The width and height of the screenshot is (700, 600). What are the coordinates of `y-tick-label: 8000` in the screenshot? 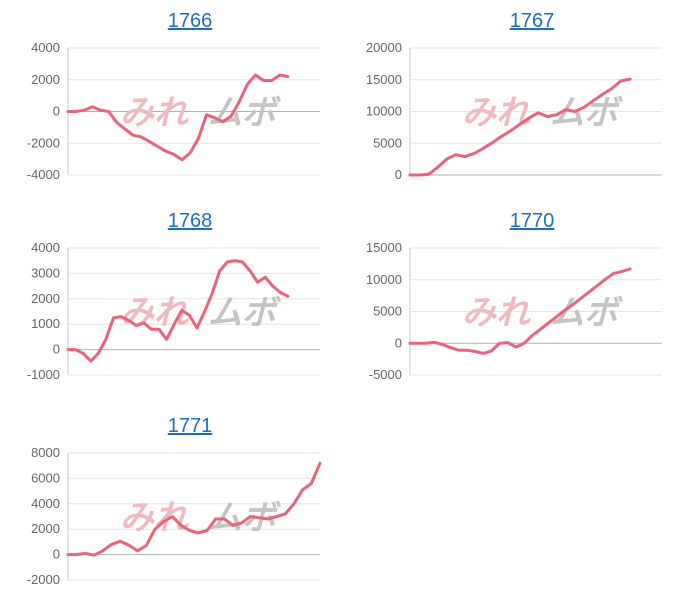 It's located at (45, 452).